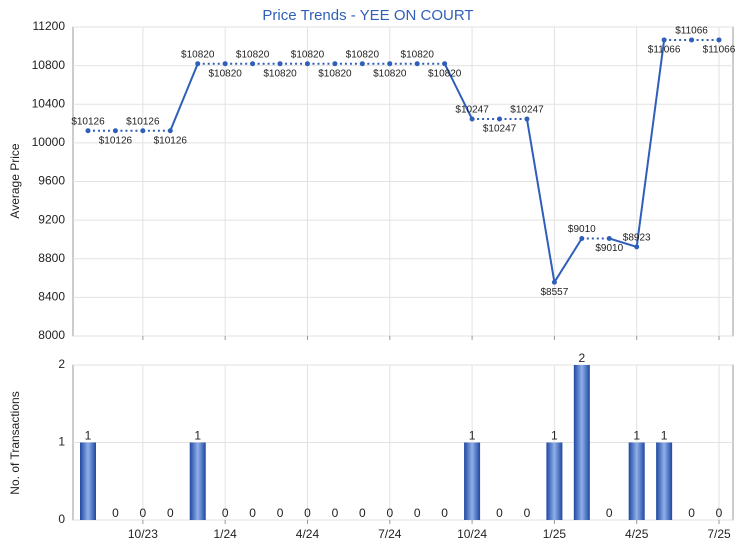 The width and height of the screenshot is (740, 555). I want to click on y-tick-label: 10400, so click(49, 103).